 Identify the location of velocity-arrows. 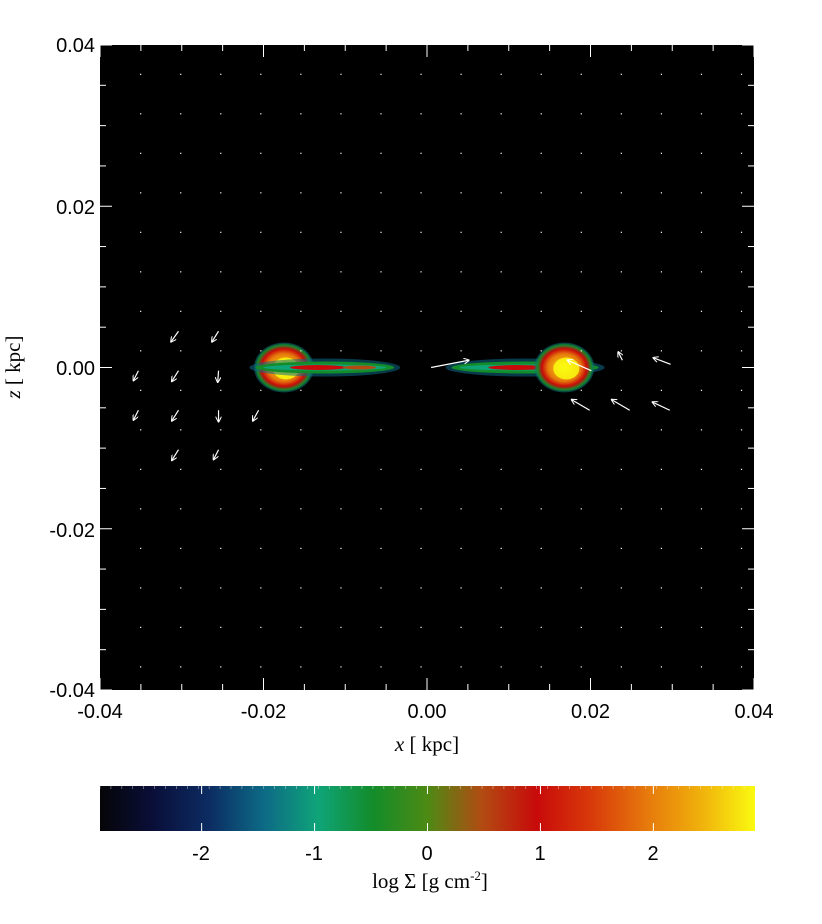
(402, 395).